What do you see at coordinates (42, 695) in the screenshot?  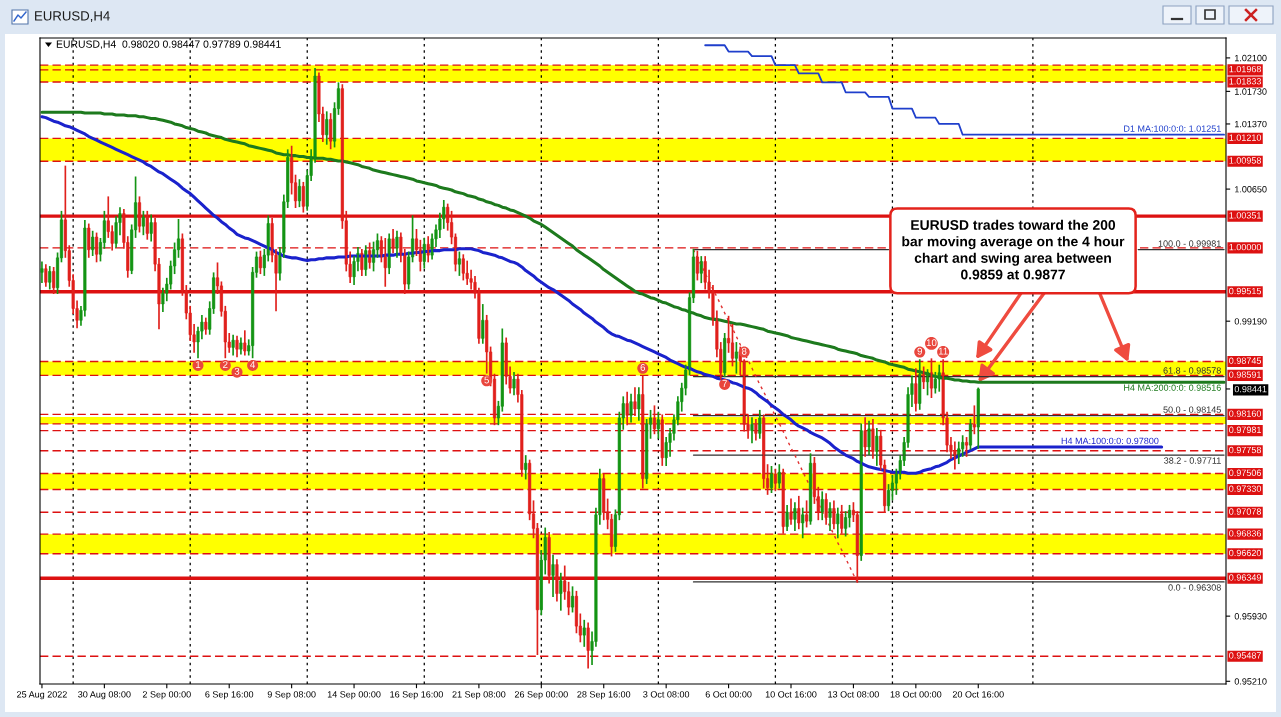 I see `x-tick-label: 25 Aug 2022` at bounding box center [42, 695].